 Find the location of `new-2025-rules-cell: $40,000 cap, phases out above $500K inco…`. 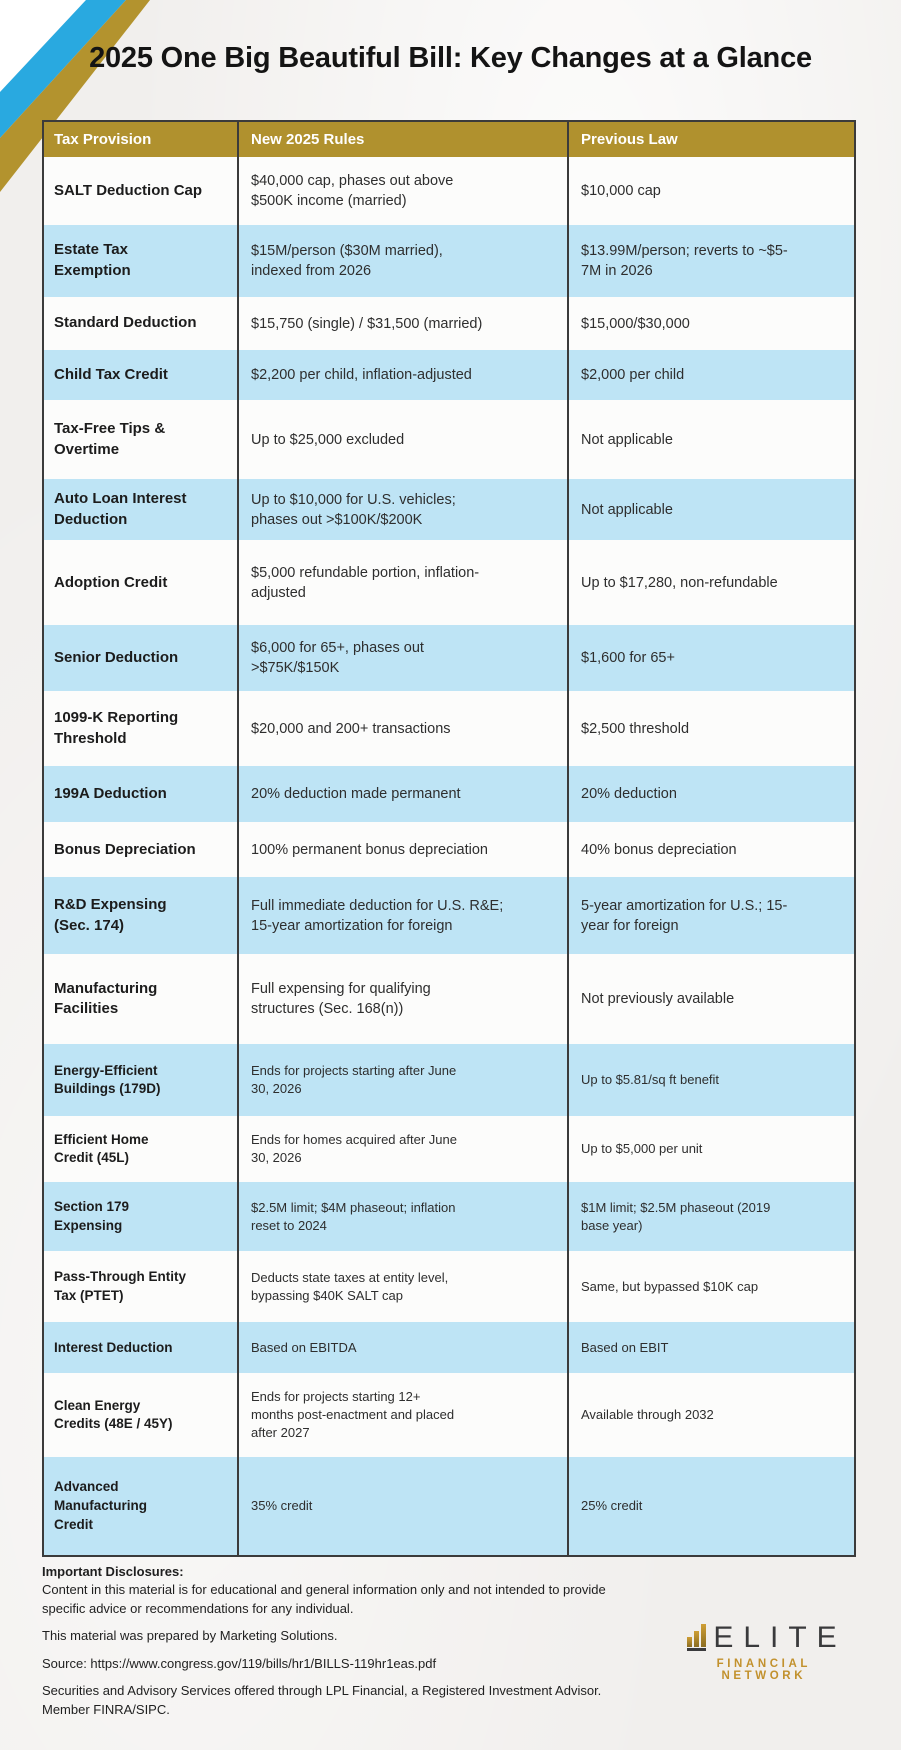

new-2025-rules-cell: $40,000 cap, phases out above $500K inco… is located at coordinates (402, 191).